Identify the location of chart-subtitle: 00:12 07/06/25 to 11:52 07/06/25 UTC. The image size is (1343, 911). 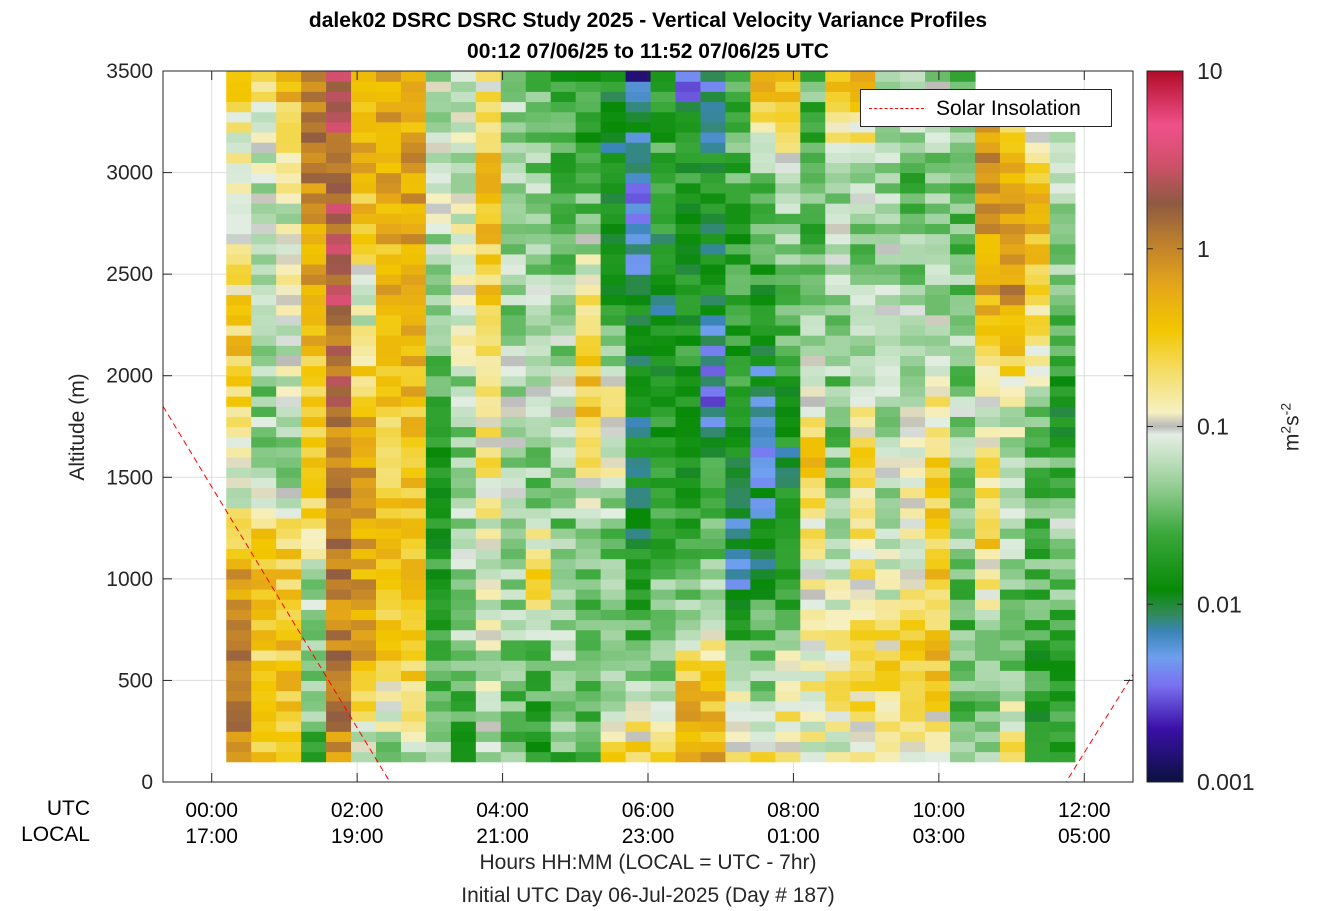
(648, 51).